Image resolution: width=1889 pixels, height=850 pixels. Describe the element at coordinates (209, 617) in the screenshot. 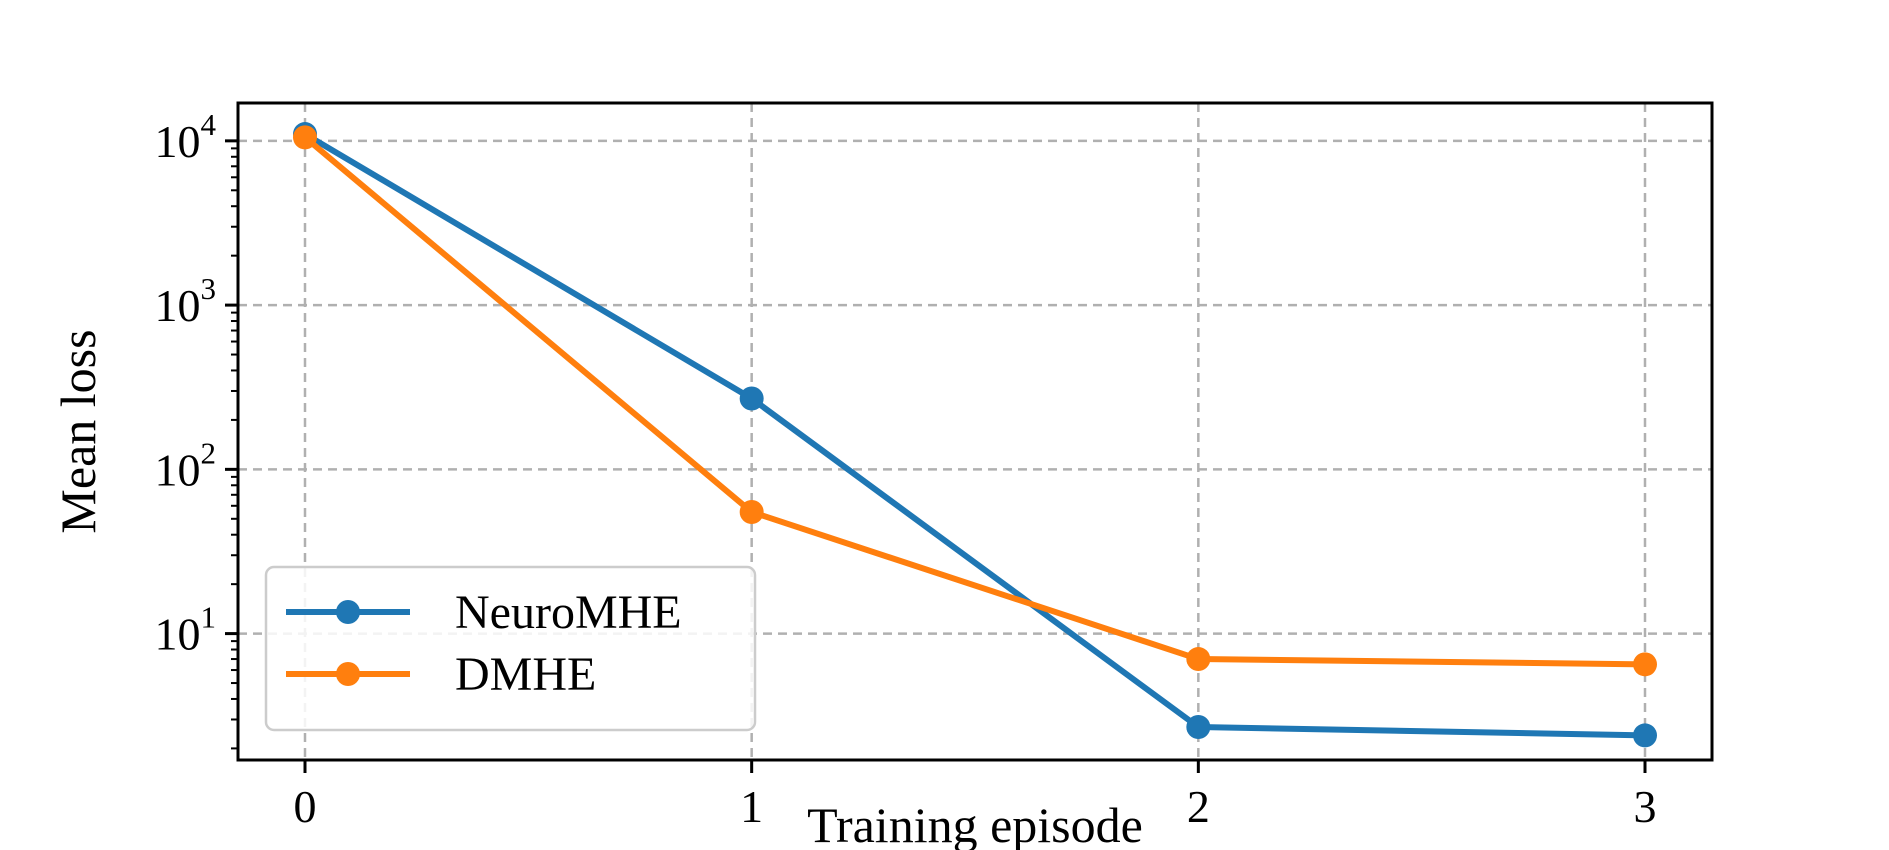

I see `y-tick-exponent: 1` at that location.